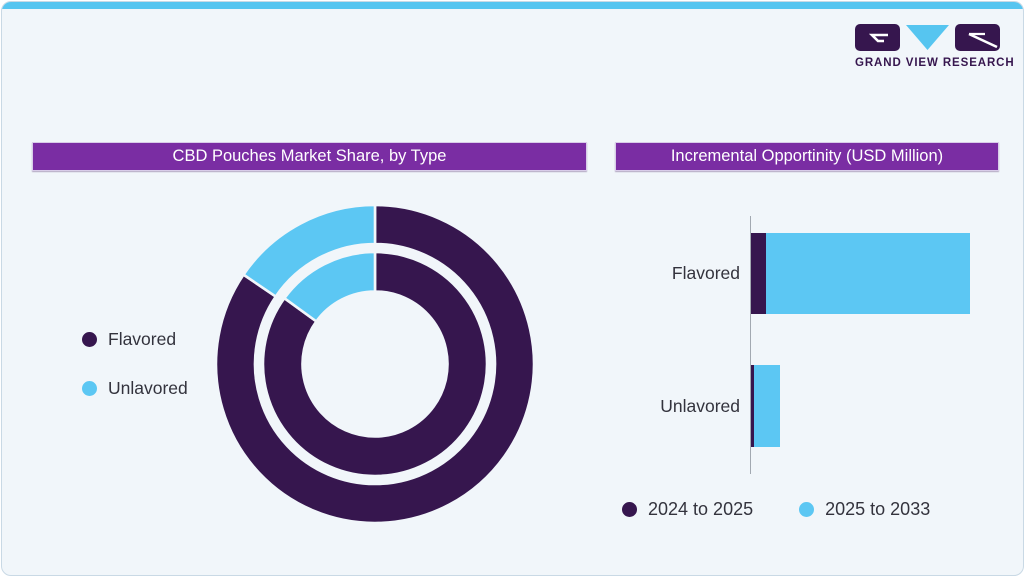 The image size is (1025, 577). What do you see at coordinates (512, 5) in the screenshot?
I see `top-accent-bar` at bounding box center [512, 5].